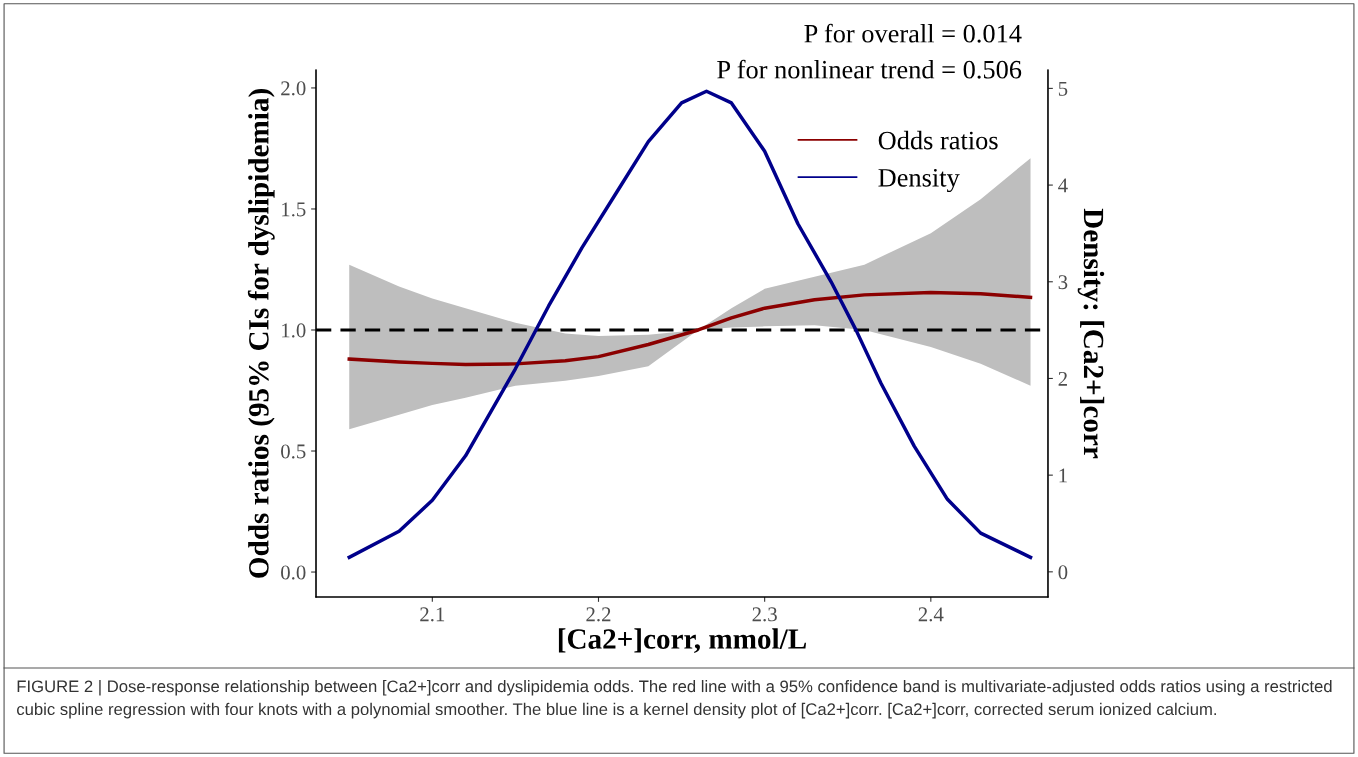 The image size is (1358, 757). What do you see at coordinates (294, 209) in the screenshot?
I see `y-tick-label: 1.5` at bounding box center [294, 209].